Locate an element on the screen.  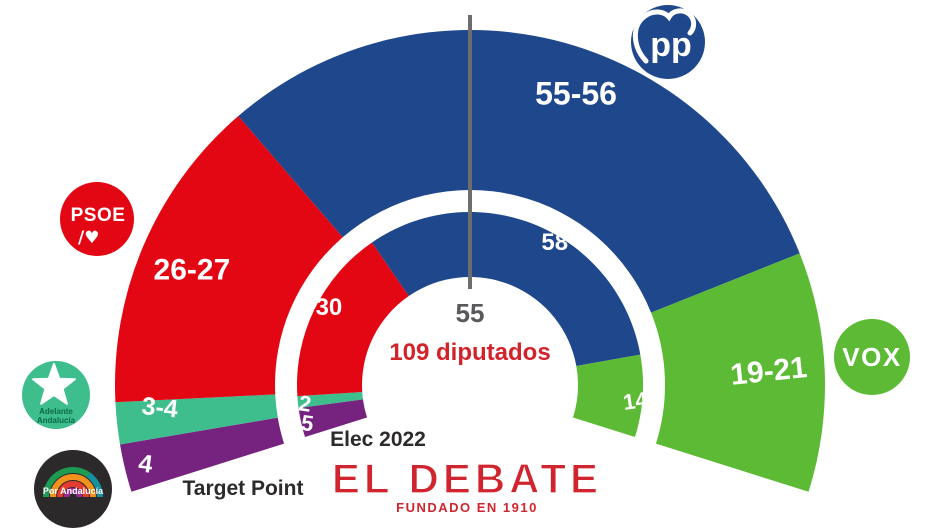
el-debate-wordmark-inline: EL DEBATE is located at coordinates (467, 478).